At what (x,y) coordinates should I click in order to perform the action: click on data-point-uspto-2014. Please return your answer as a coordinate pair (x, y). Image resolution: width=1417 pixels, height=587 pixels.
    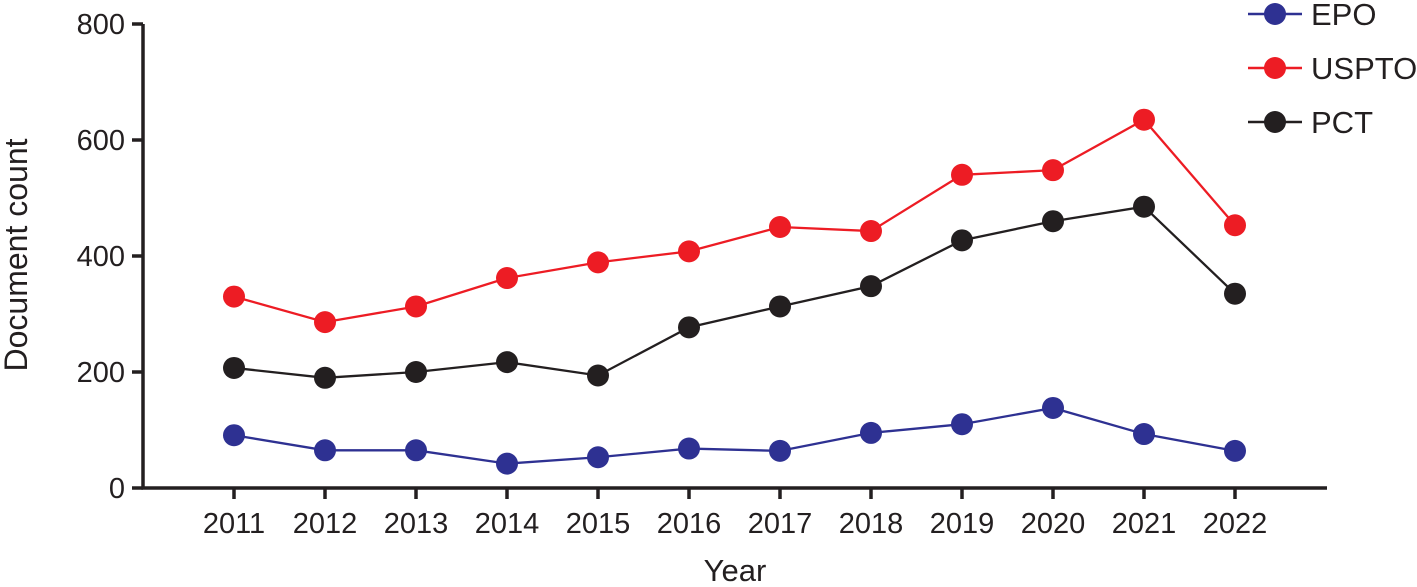
    Looking at the image, I should click on (507, 278).